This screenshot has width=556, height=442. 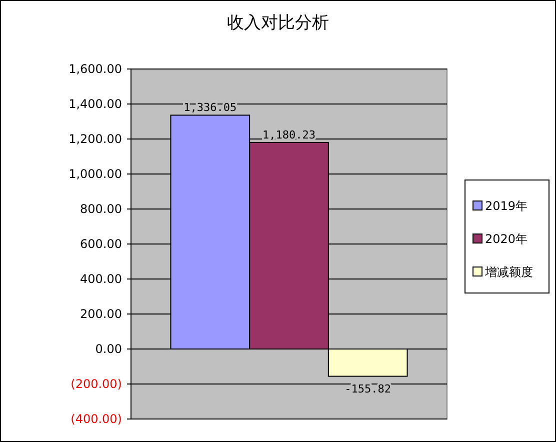 What do you see at coordinates (289, 135) in the screenshot?
I see `data-label: 1,180.23` at bounding box center [289, 135].